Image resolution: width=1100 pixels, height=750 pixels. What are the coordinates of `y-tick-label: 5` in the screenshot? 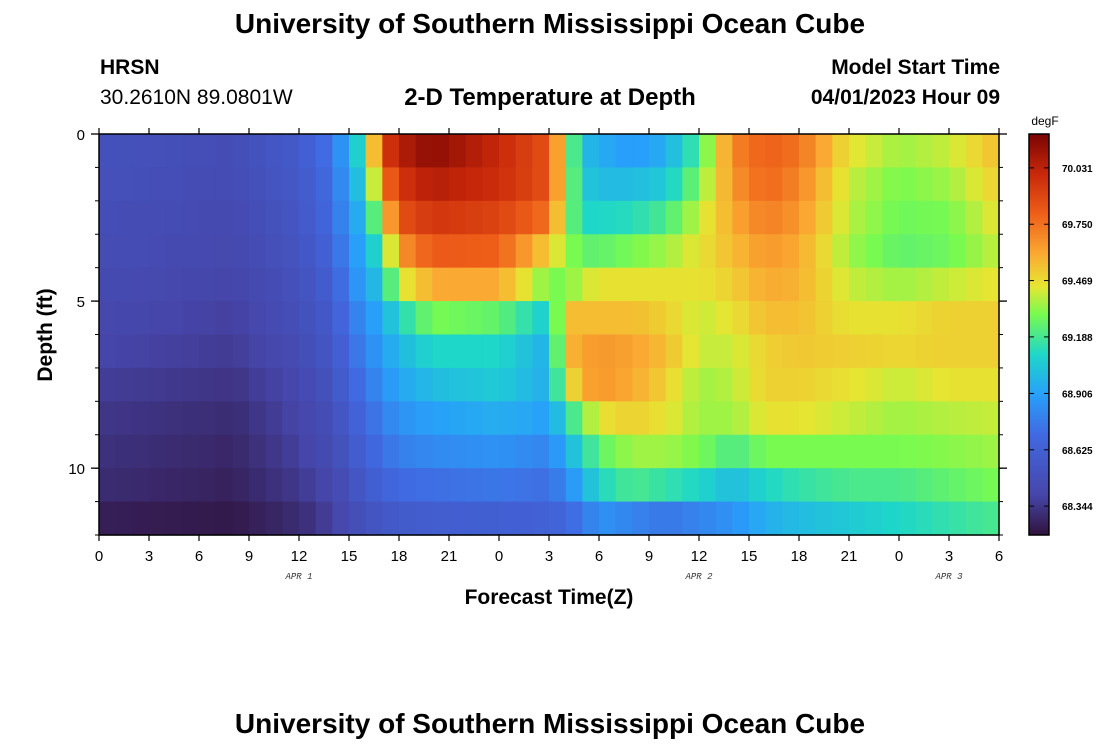 It's located at (81, 302).